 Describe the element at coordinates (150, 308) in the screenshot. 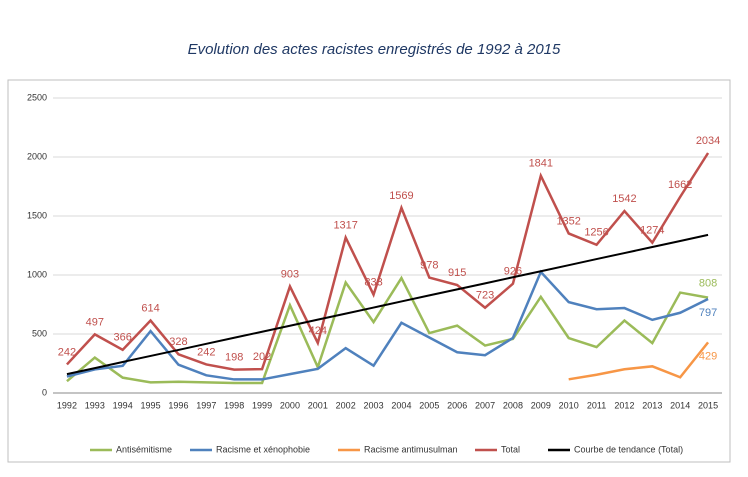

I see `data-label: 614` at that location.